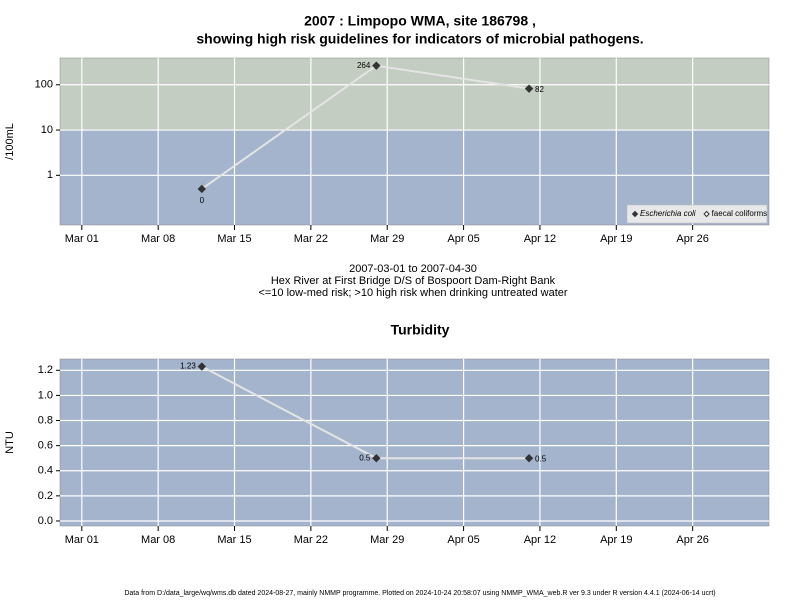 The width and height of the screenshot is (800, 600). What do you see at coordinates (45, 420) in the screenshot?
I see `y-tick-label: 0.8` at bounding box center [45, 420].